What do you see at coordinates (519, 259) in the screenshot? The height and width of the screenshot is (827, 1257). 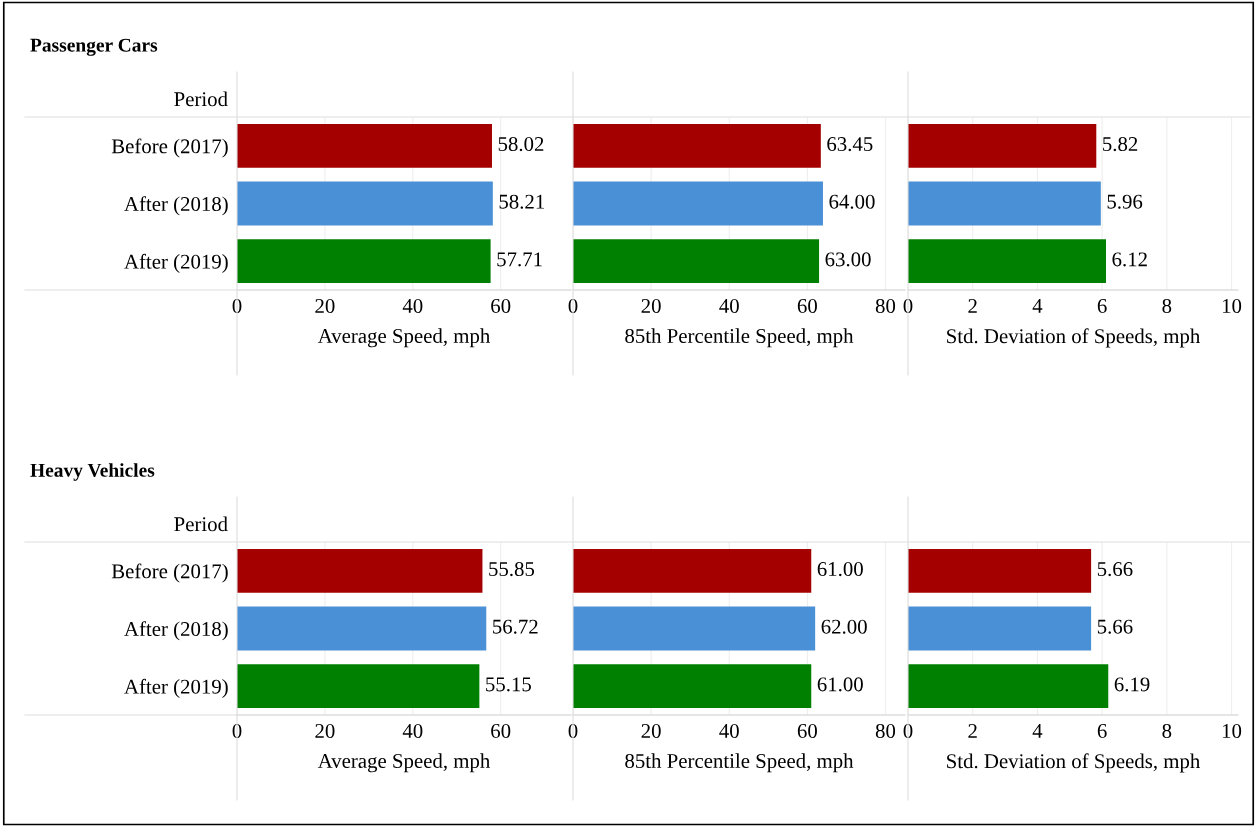 I see `data-label: 57.71` at bounding box center [519, 259].